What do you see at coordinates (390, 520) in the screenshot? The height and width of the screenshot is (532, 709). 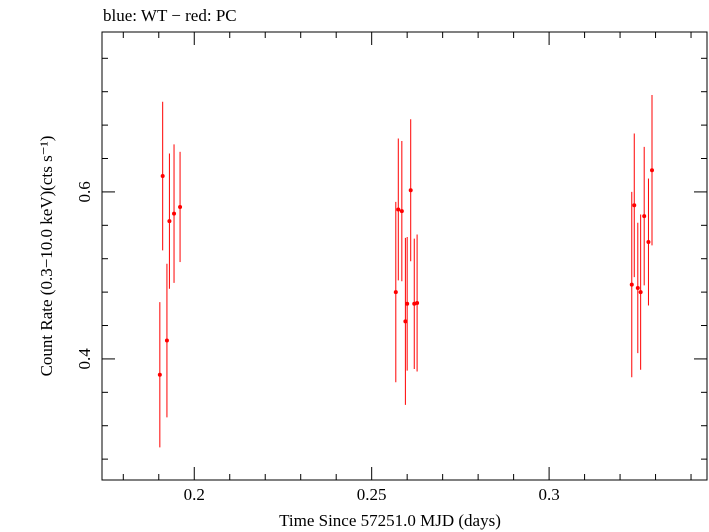 I see `x-axis-label: Time Since 57251.0 MJD (days)` at bounding box center [390, 520].